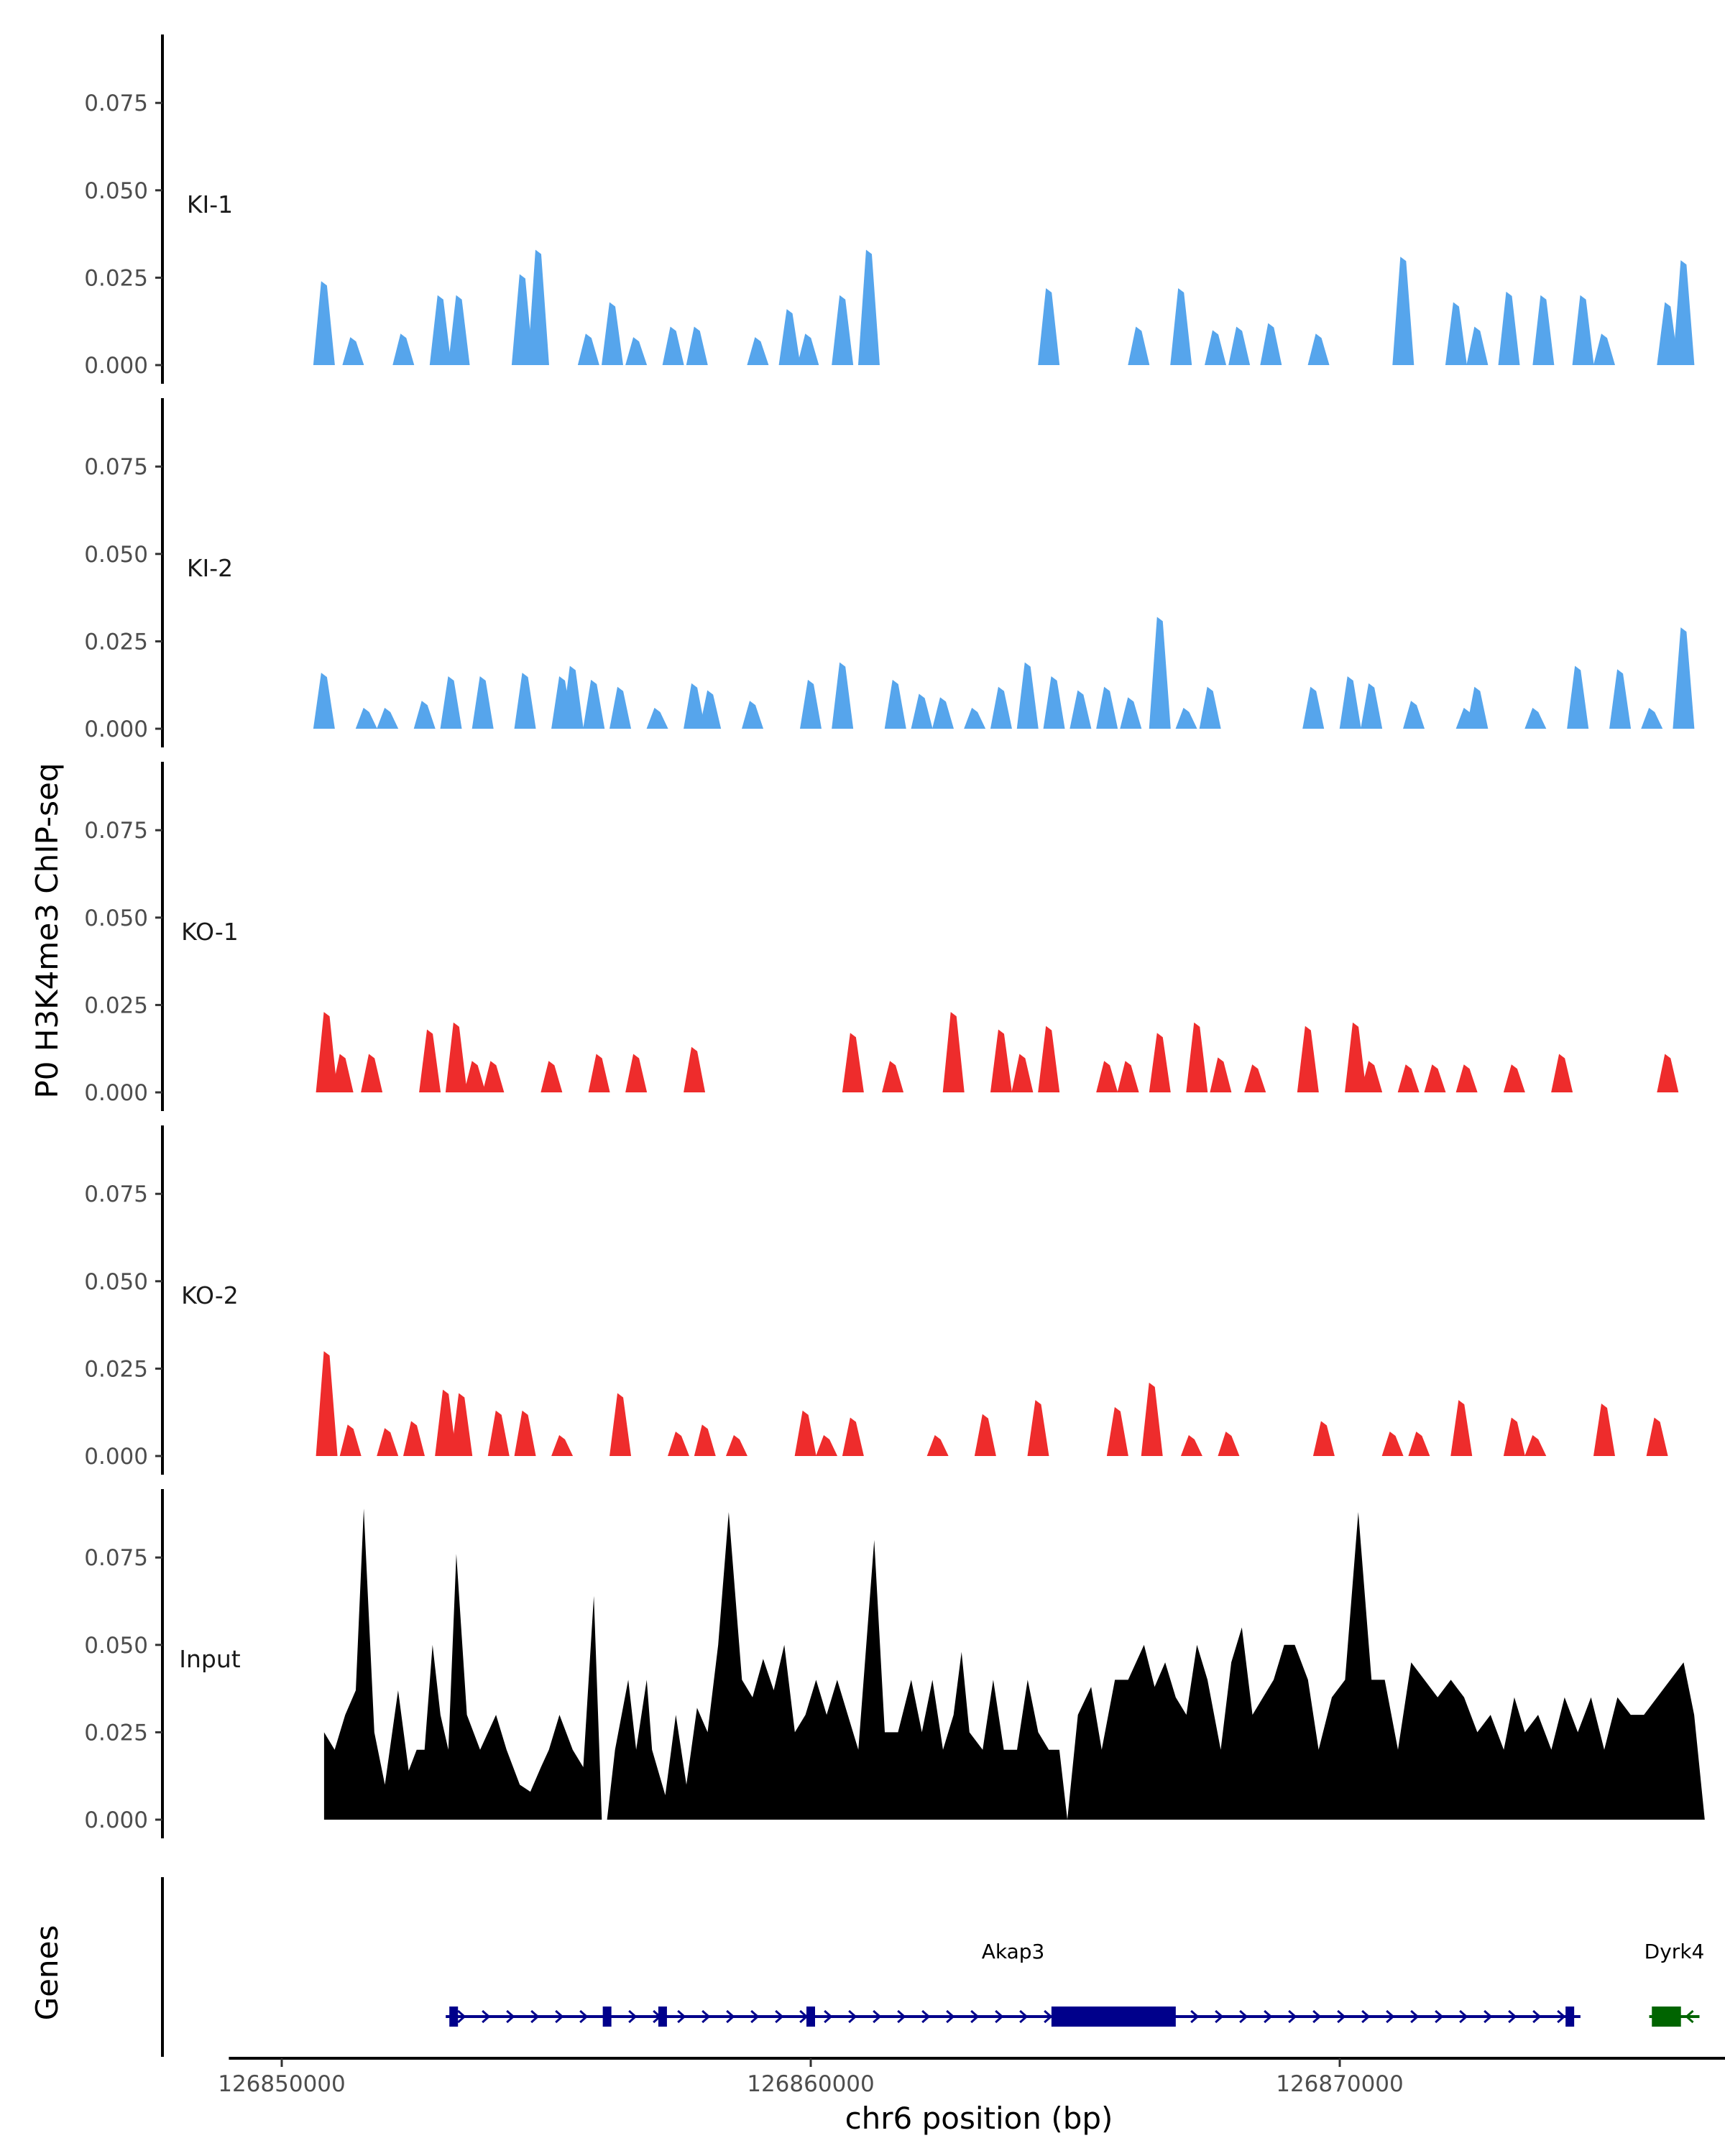 The image size is (1725, 2156). I want to click on x-tick-label: 126870000, so click(1340, 2084).